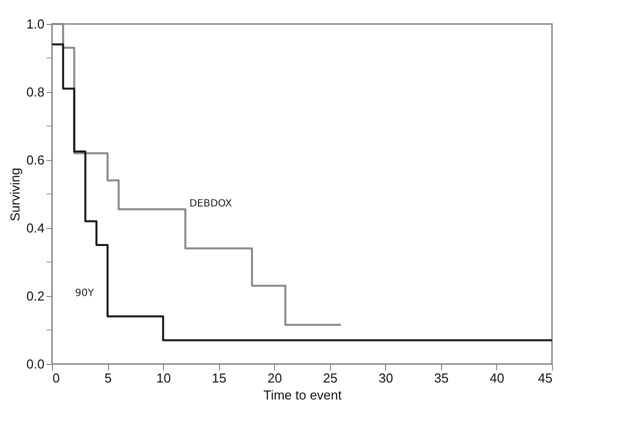 Image resolution: width=623 pixels, height=425 pixels. What do you see at coordinates (35, 228) in the screenshot?
I see `y-tick-label: 0.4` at bounding box center [35, 228].